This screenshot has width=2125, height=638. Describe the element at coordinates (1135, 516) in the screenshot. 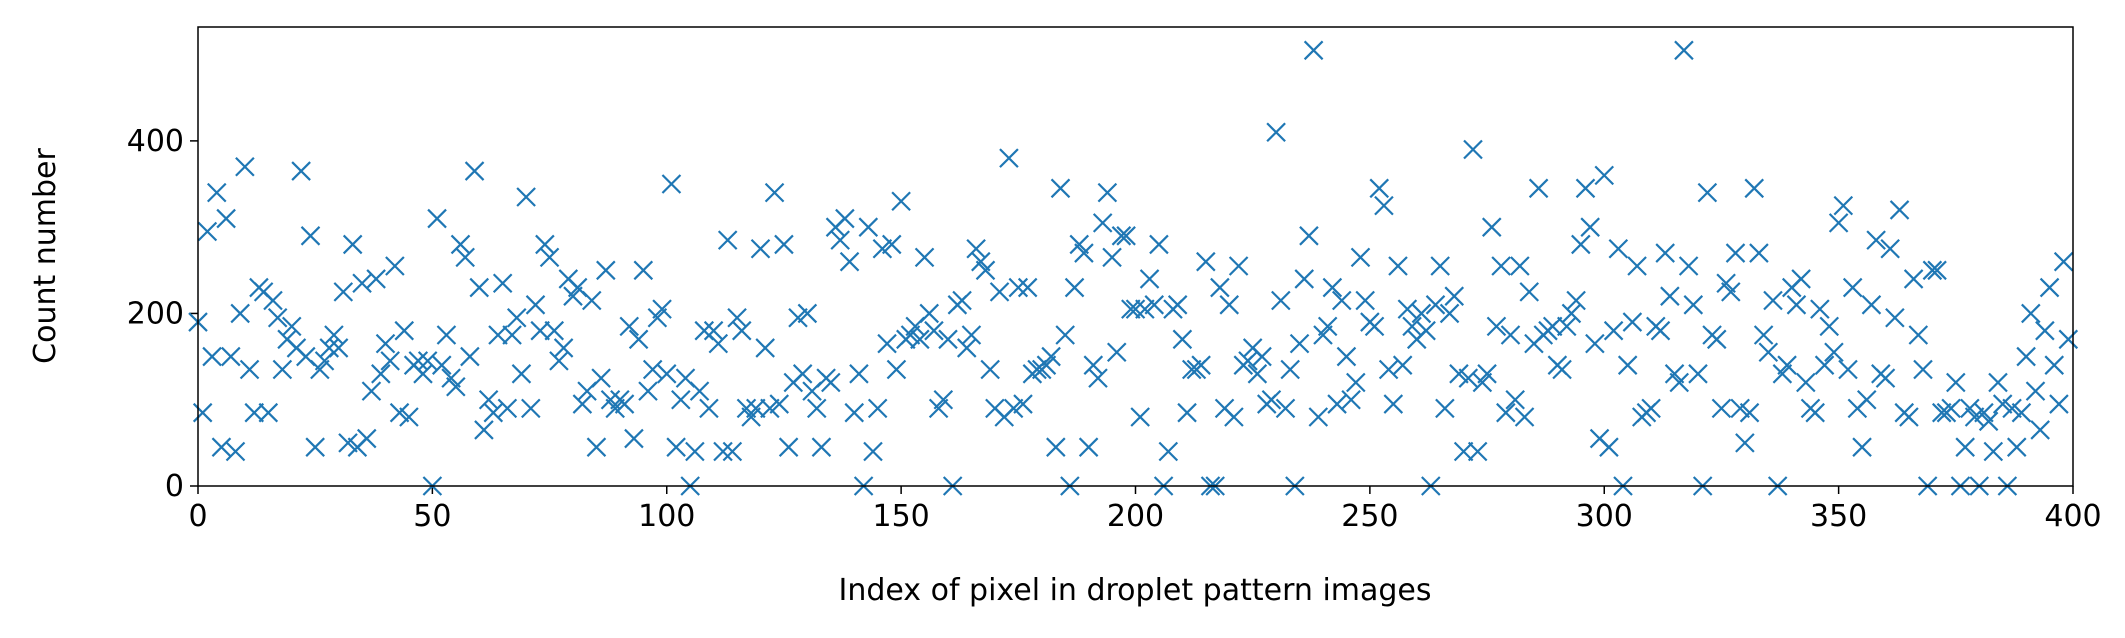

I see `x-tick-label: 200` at that location.